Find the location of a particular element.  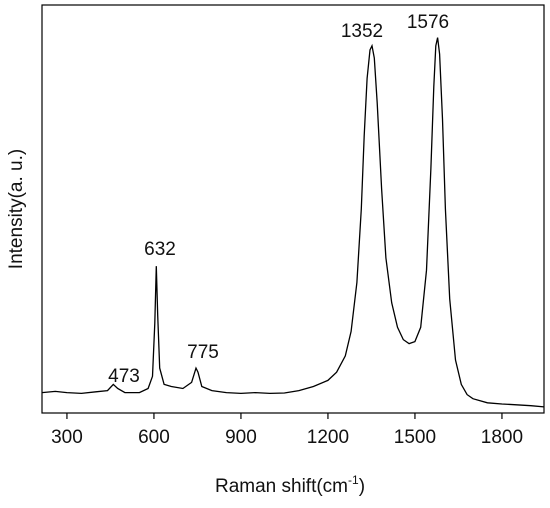

x-tick-label: 600 is located at coordinates (154, 437).